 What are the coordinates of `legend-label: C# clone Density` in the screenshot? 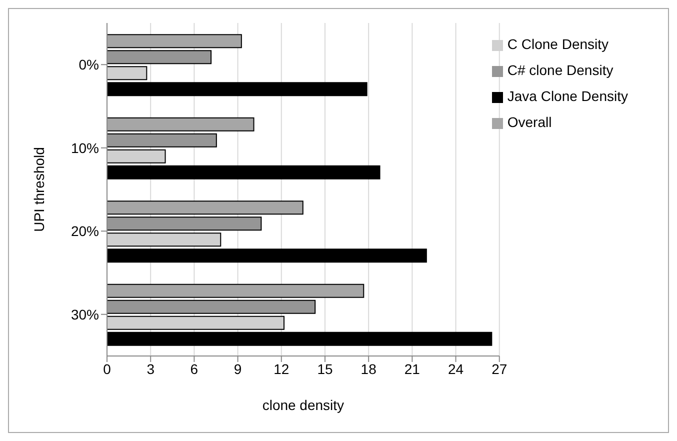 It's located at (560, 70).